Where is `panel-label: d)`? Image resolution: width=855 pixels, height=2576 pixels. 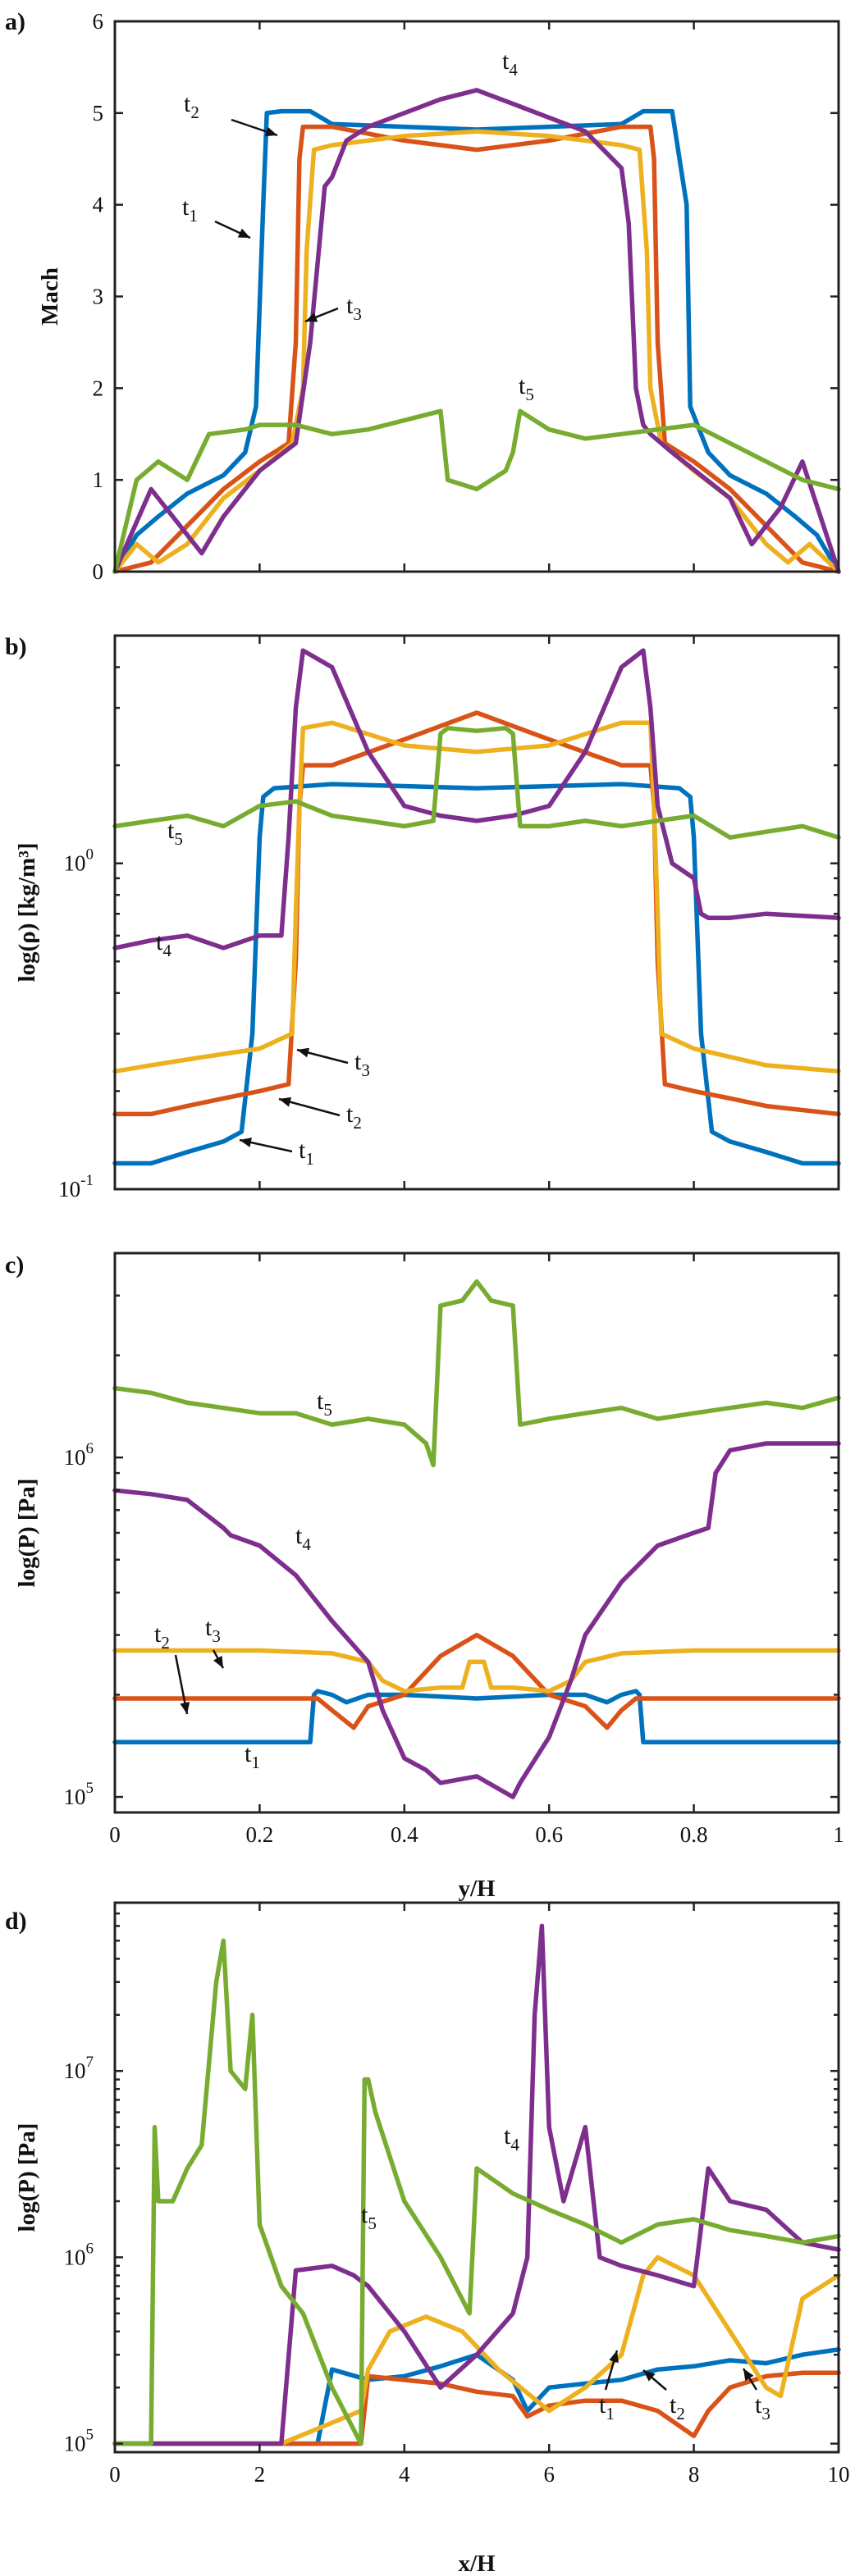 panel-label: d) is located at coordinates (16, 1921).